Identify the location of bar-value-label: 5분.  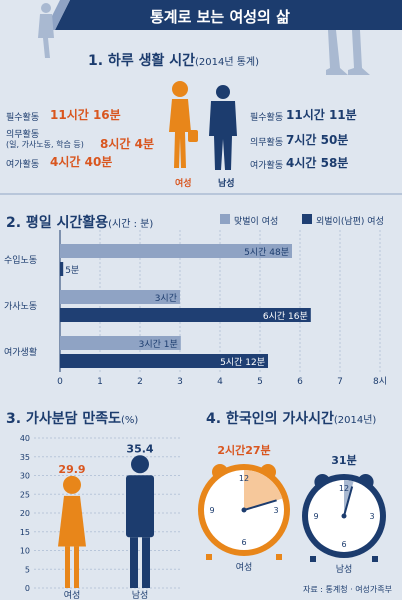
(72, 270).